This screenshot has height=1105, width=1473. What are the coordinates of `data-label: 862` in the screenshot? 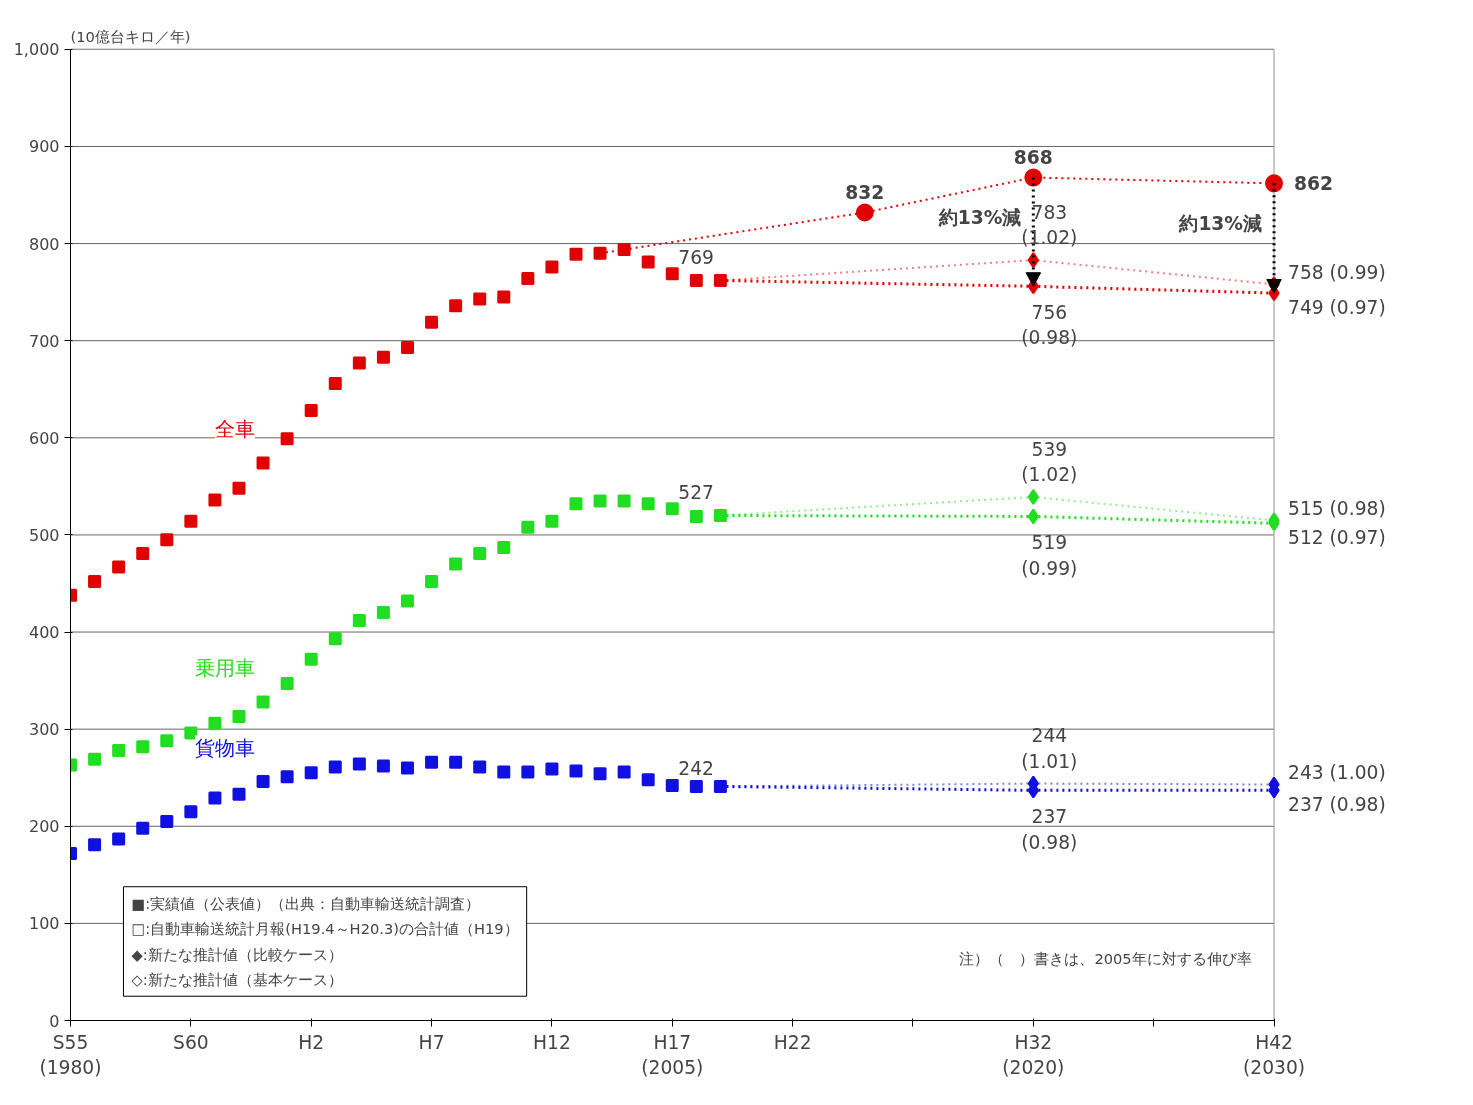 It's located at (1313, 184).